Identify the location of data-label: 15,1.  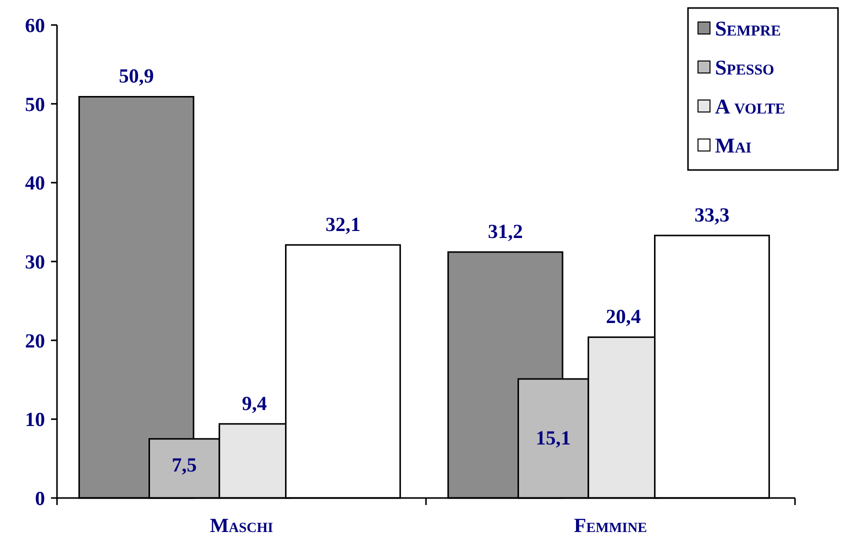
(553, 438).